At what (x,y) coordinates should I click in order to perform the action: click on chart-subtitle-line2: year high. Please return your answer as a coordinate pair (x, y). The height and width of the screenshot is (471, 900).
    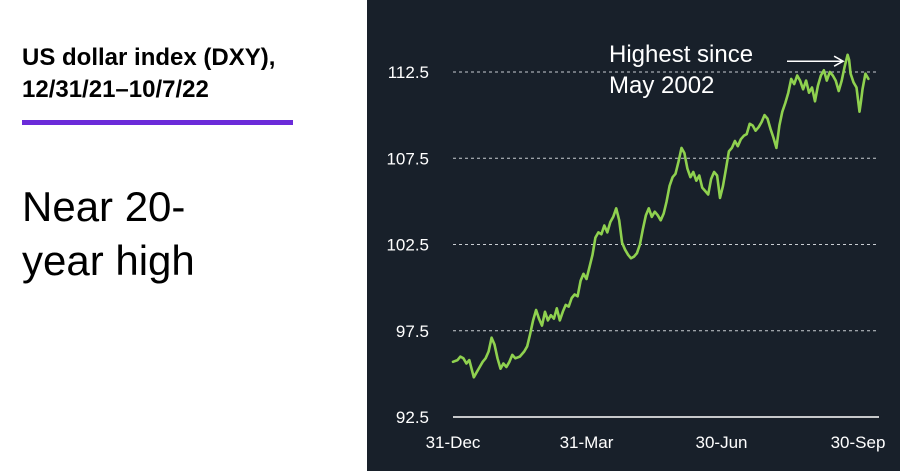
    Looking at the image, I should click on (108, 260).